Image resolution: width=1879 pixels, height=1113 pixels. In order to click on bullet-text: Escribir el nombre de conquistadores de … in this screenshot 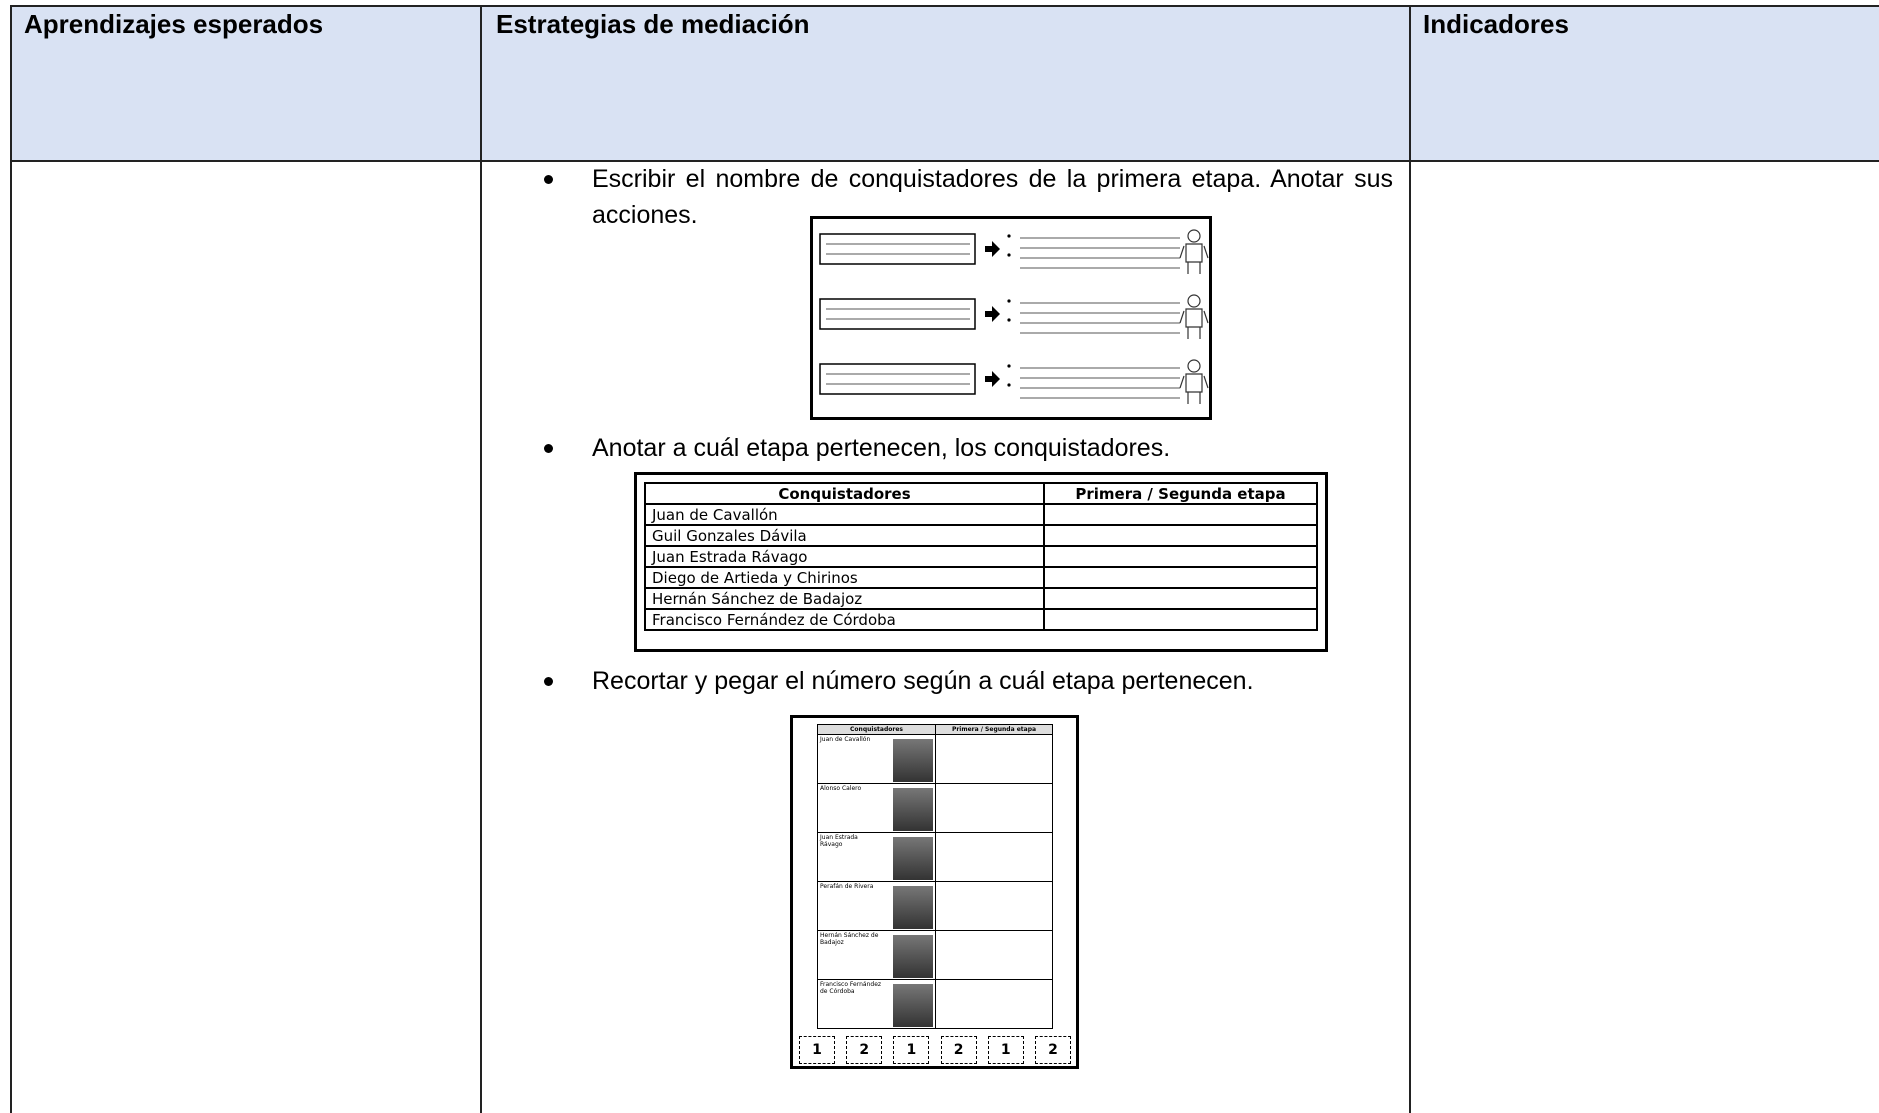, I will do `click(992, 197)`.